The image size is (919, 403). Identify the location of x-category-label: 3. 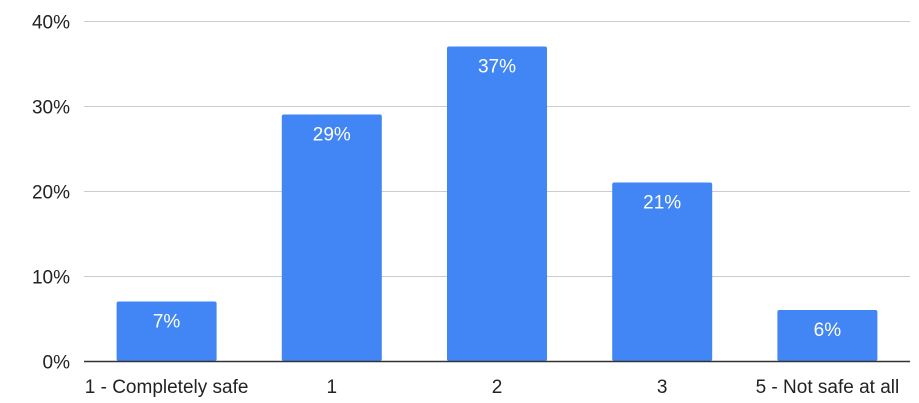
(662, 387).